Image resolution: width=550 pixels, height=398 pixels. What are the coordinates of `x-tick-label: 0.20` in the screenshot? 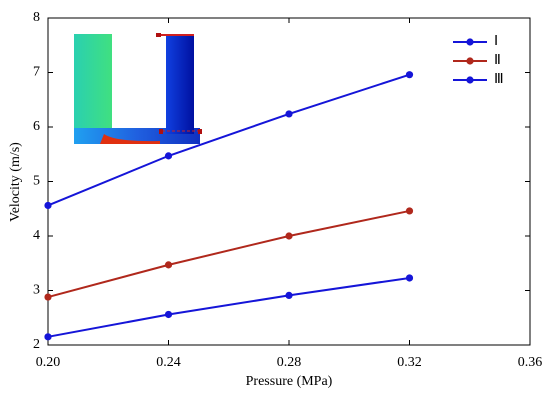 It's located at (48, 362).